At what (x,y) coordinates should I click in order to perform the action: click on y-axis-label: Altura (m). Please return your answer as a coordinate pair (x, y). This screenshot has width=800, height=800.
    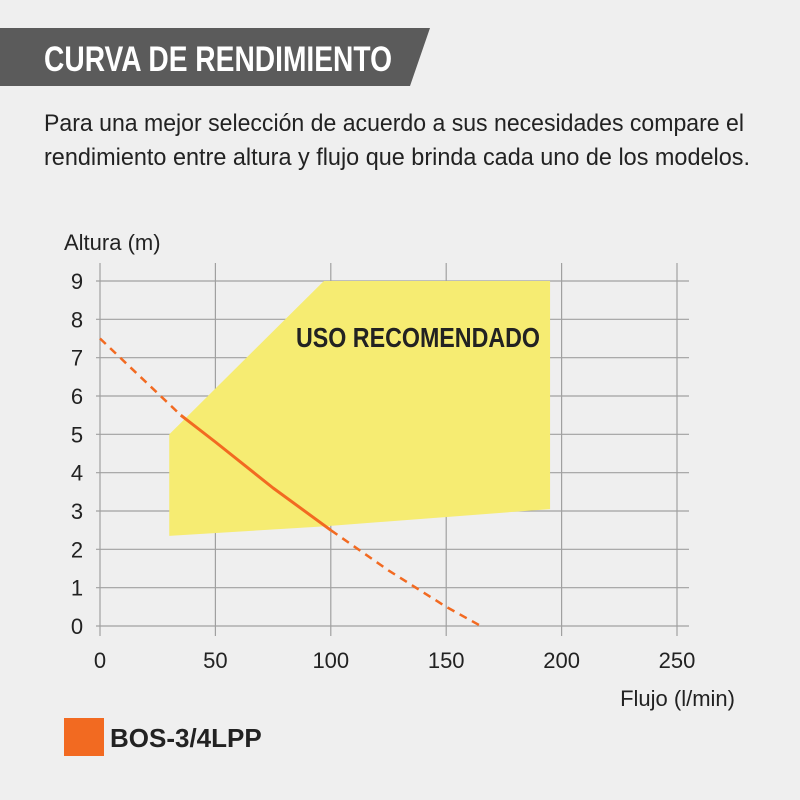
    Looking at the image, I should click on (112, 242).